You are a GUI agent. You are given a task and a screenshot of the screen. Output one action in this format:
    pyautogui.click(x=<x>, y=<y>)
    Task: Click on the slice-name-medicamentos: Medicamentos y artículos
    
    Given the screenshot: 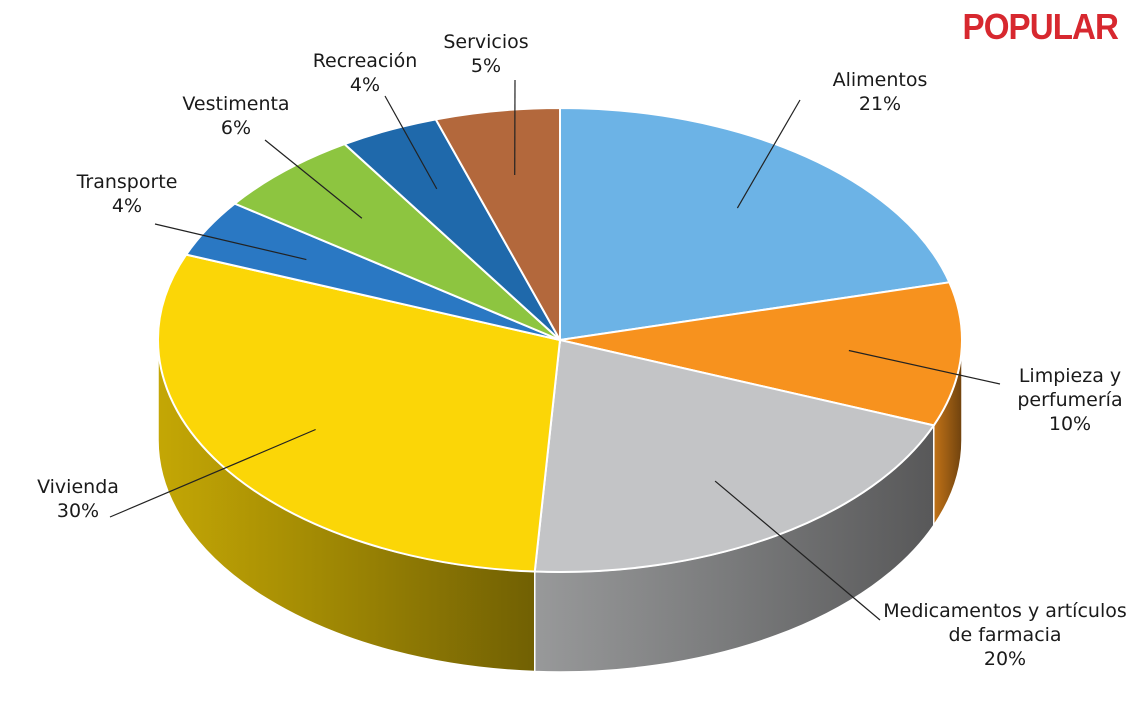 What is the action you would take?
    pyautogui.click(x=1005, y=611)
    